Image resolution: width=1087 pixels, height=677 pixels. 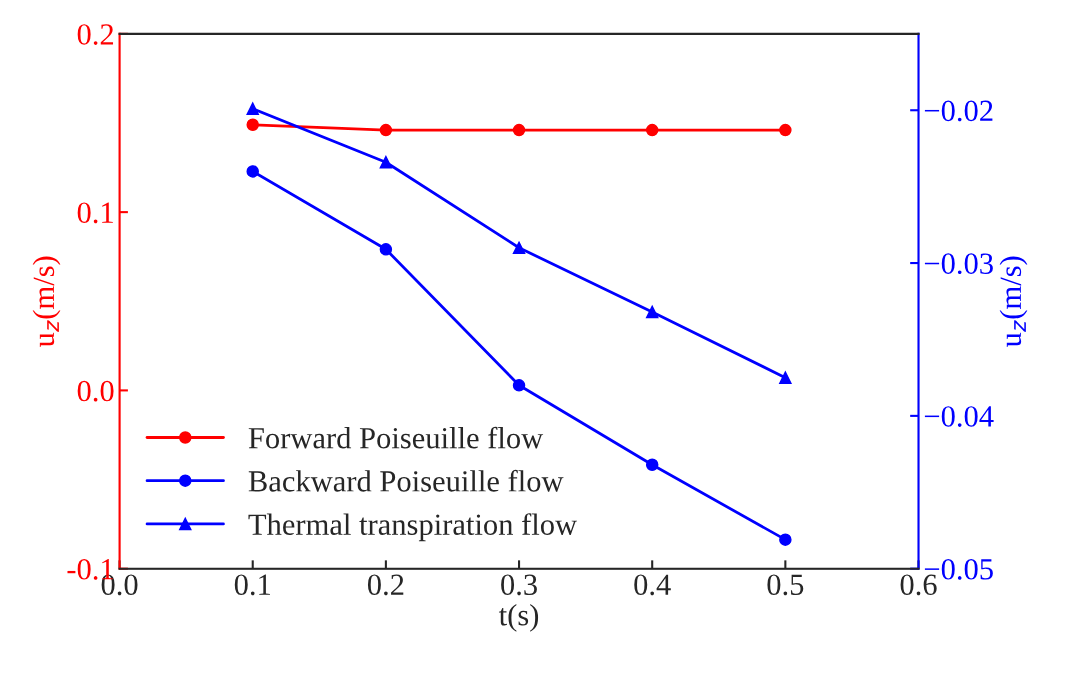 I want to click on y-axis-title: u$_{z}$(m/s), so click(x=46, y=301).